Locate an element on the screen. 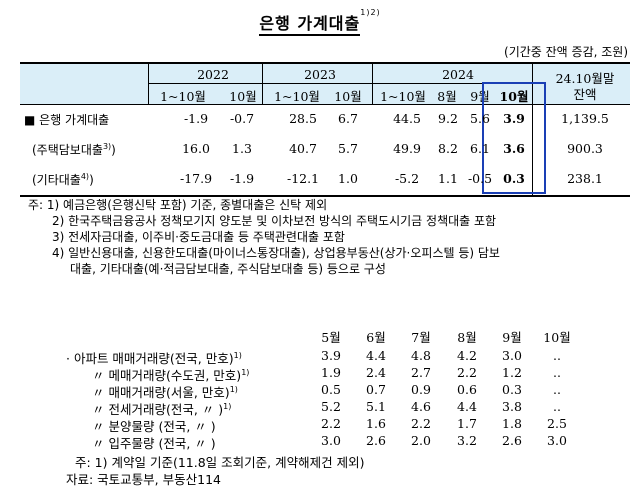 The image size is (640, 498). cell: 8.2 is located at coordinates (448, 148).